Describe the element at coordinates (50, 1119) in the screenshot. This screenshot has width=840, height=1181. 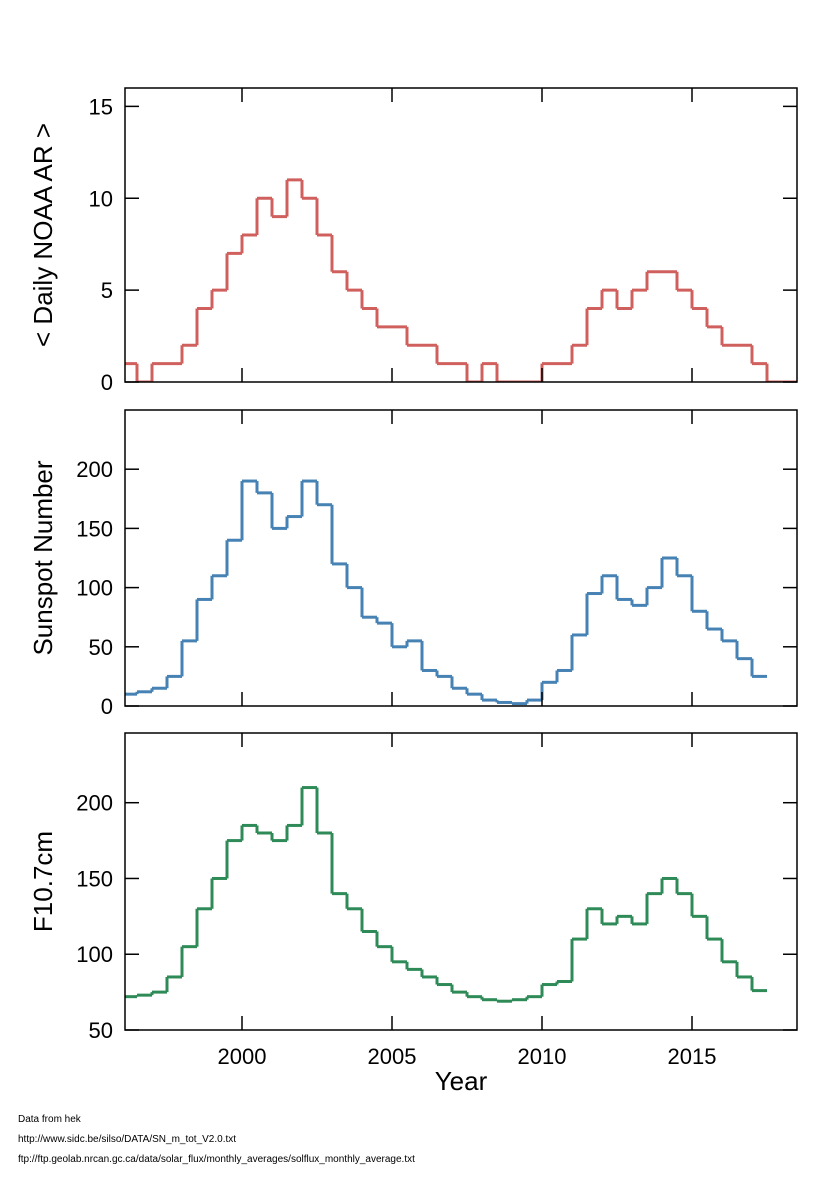
I see `footnote: Data from hek` at that location.